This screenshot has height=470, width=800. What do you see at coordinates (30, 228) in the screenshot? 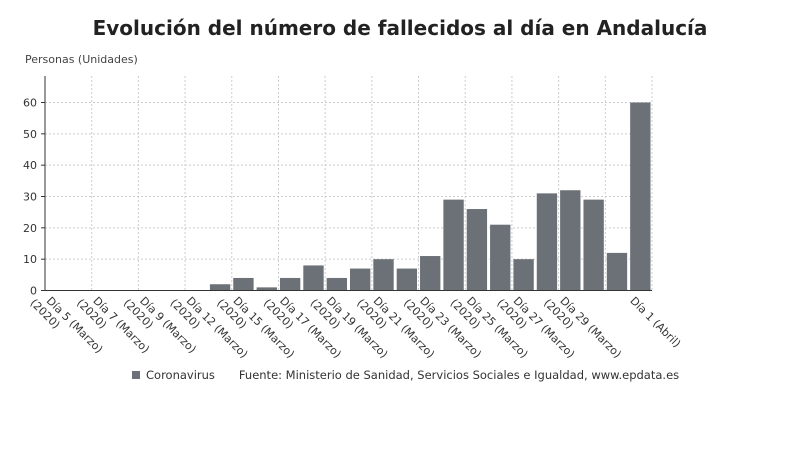
I see `y-tick-label: 20` at bounding box center [30, 228].